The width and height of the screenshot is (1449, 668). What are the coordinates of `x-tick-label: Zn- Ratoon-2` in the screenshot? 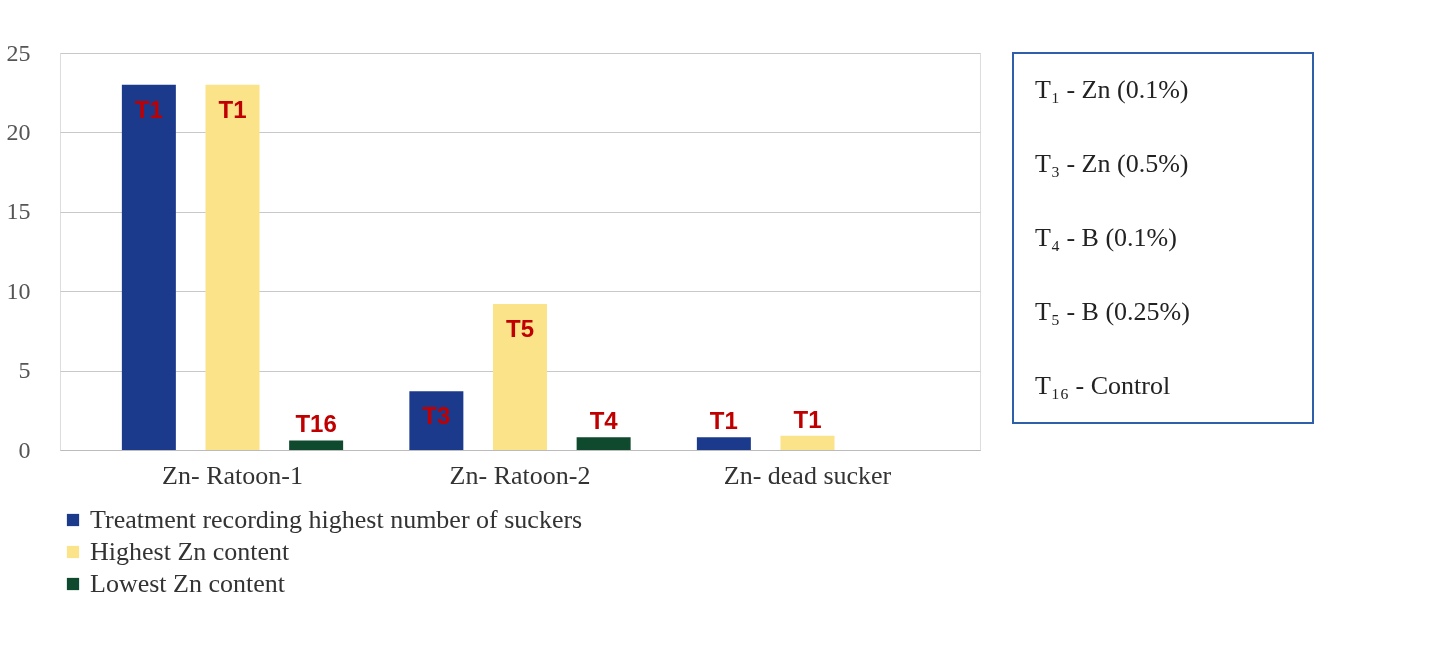 It's located at (520, 475).